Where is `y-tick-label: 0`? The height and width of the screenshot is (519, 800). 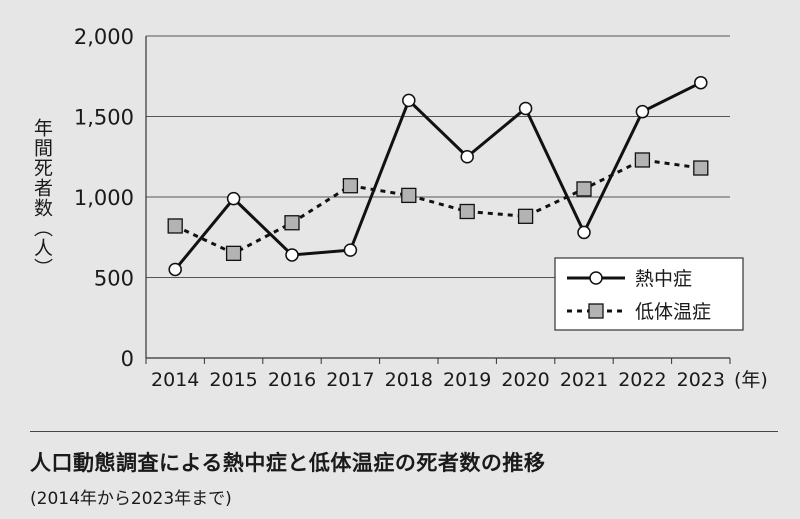 y-tick-label: 0 is located at coordinates (127, 359).